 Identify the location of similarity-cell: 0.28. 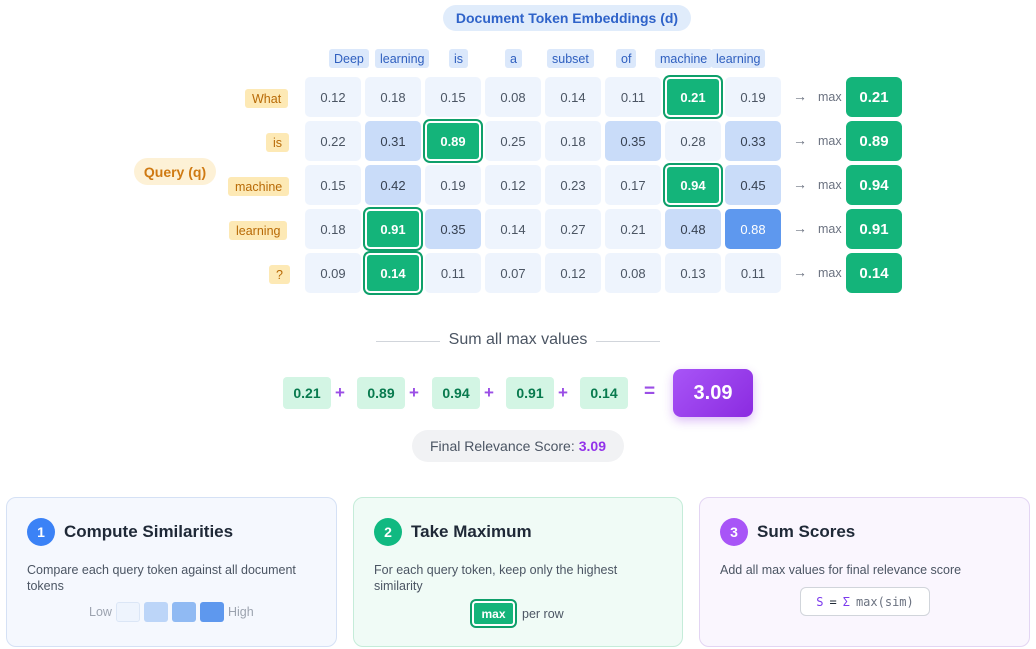
(693, 141).